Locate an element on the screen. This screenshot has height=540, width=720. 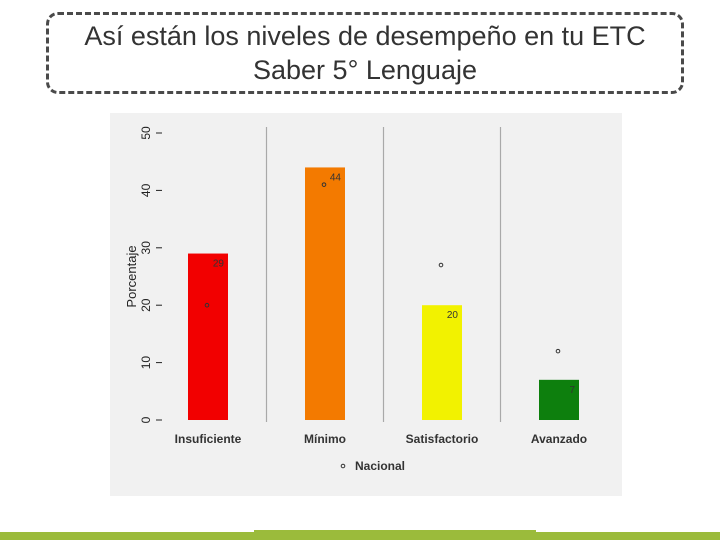
bar-value-label: 29 is located at coordinates (219, 264).